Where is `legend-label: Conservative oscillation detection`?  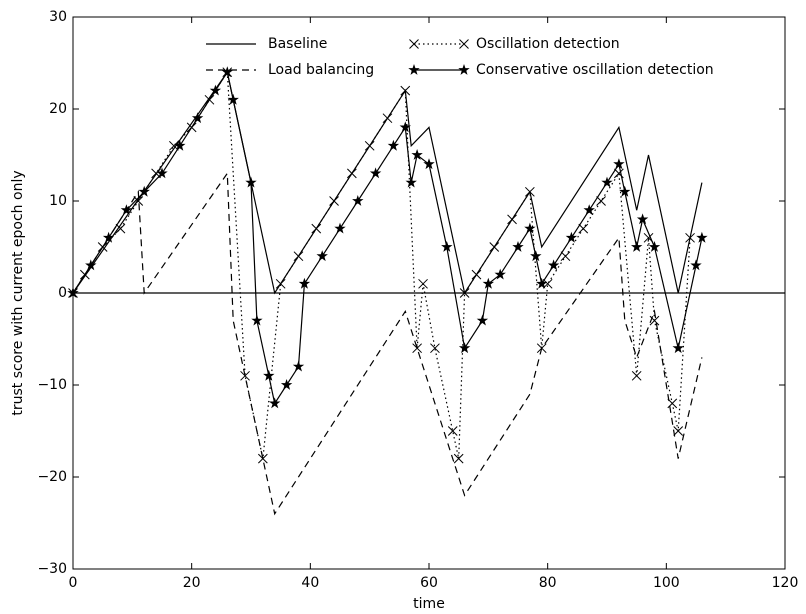
legend-label: Conservative oscillation detection is located at coordinates (595, 70).